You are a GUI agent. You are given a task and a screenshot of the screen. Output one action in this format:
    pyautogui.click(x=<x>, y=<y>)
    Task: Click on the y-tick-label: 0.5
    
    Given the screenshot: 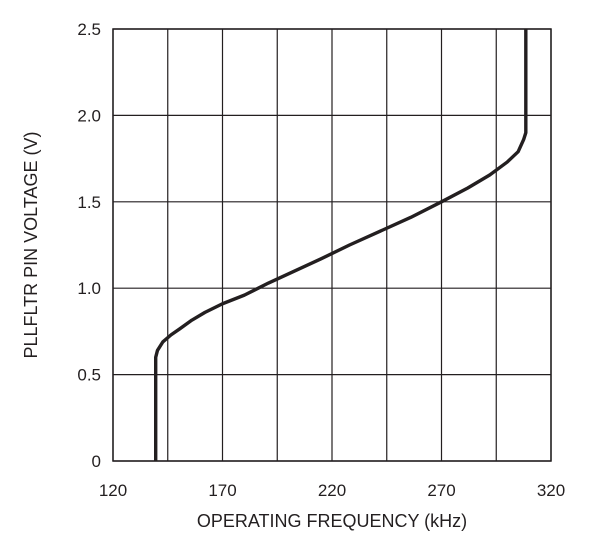 What is the action you would take?
    pyautogui.click(x=89, y=375)
    